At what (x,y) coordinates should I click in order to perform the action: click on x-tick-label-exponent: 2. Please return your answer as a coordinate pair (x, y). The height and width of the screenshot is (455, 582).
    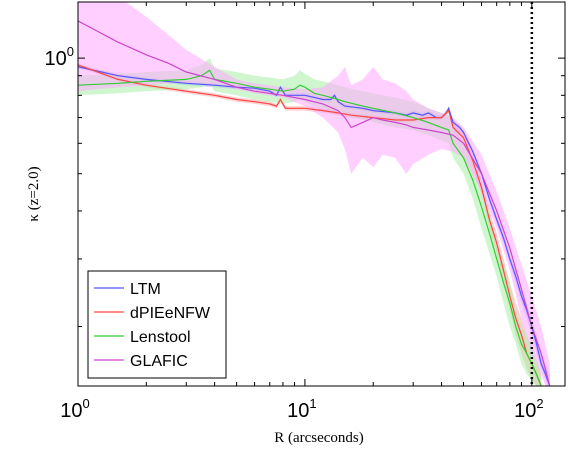
    Looking at the image, I should click on (539, 403).